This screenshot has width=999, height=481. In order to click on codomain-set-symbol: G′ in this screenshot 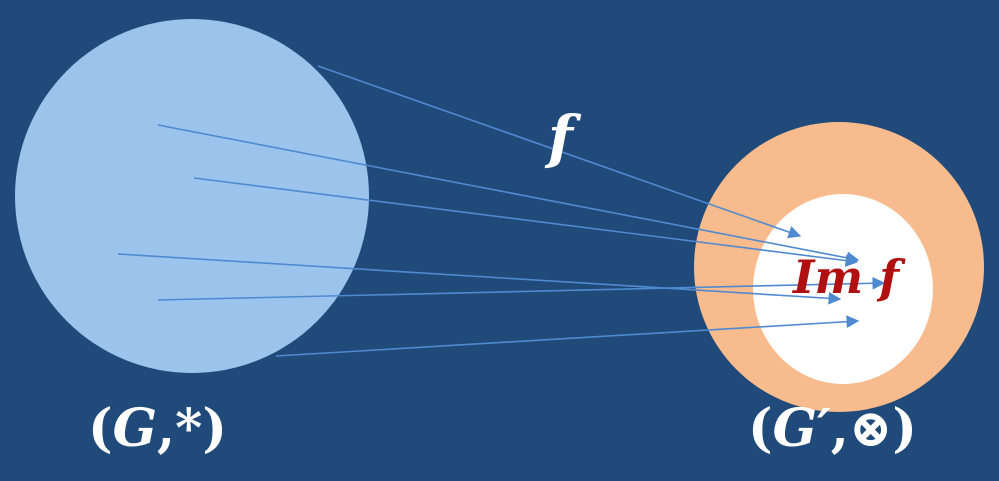, I will do `click(801, 428)`.